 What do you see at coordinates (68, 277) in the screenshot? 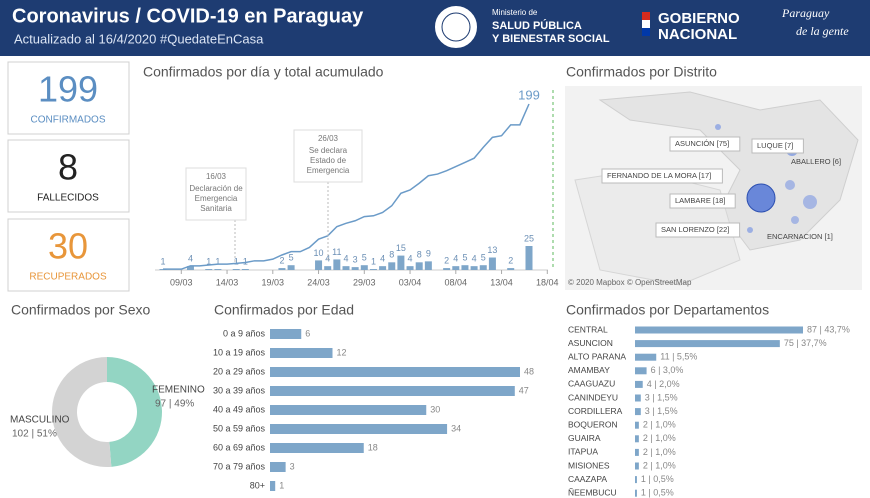
I see `kpi-label: RECUPERADOS` at bounding box center [68, 277].